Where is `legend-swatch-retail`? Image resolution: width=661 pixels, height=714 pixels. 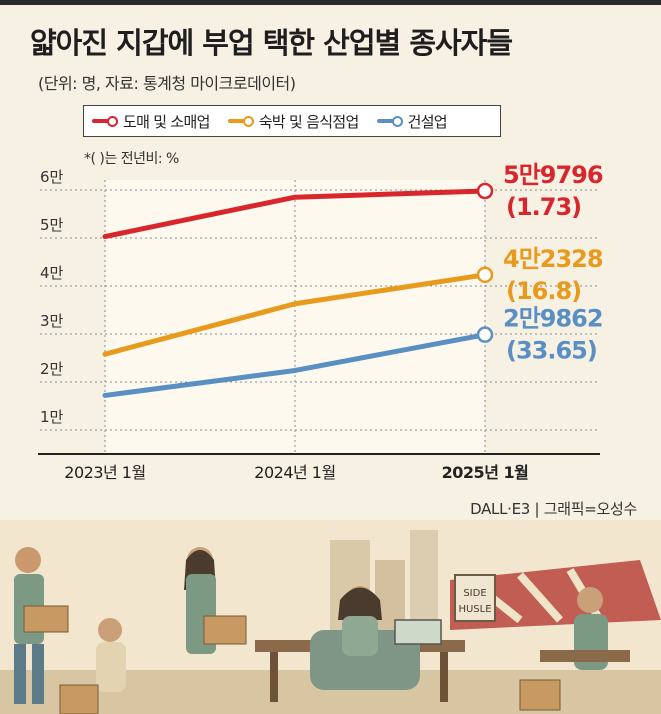
legend-swatch-retail is located at coordinates (105, 121).